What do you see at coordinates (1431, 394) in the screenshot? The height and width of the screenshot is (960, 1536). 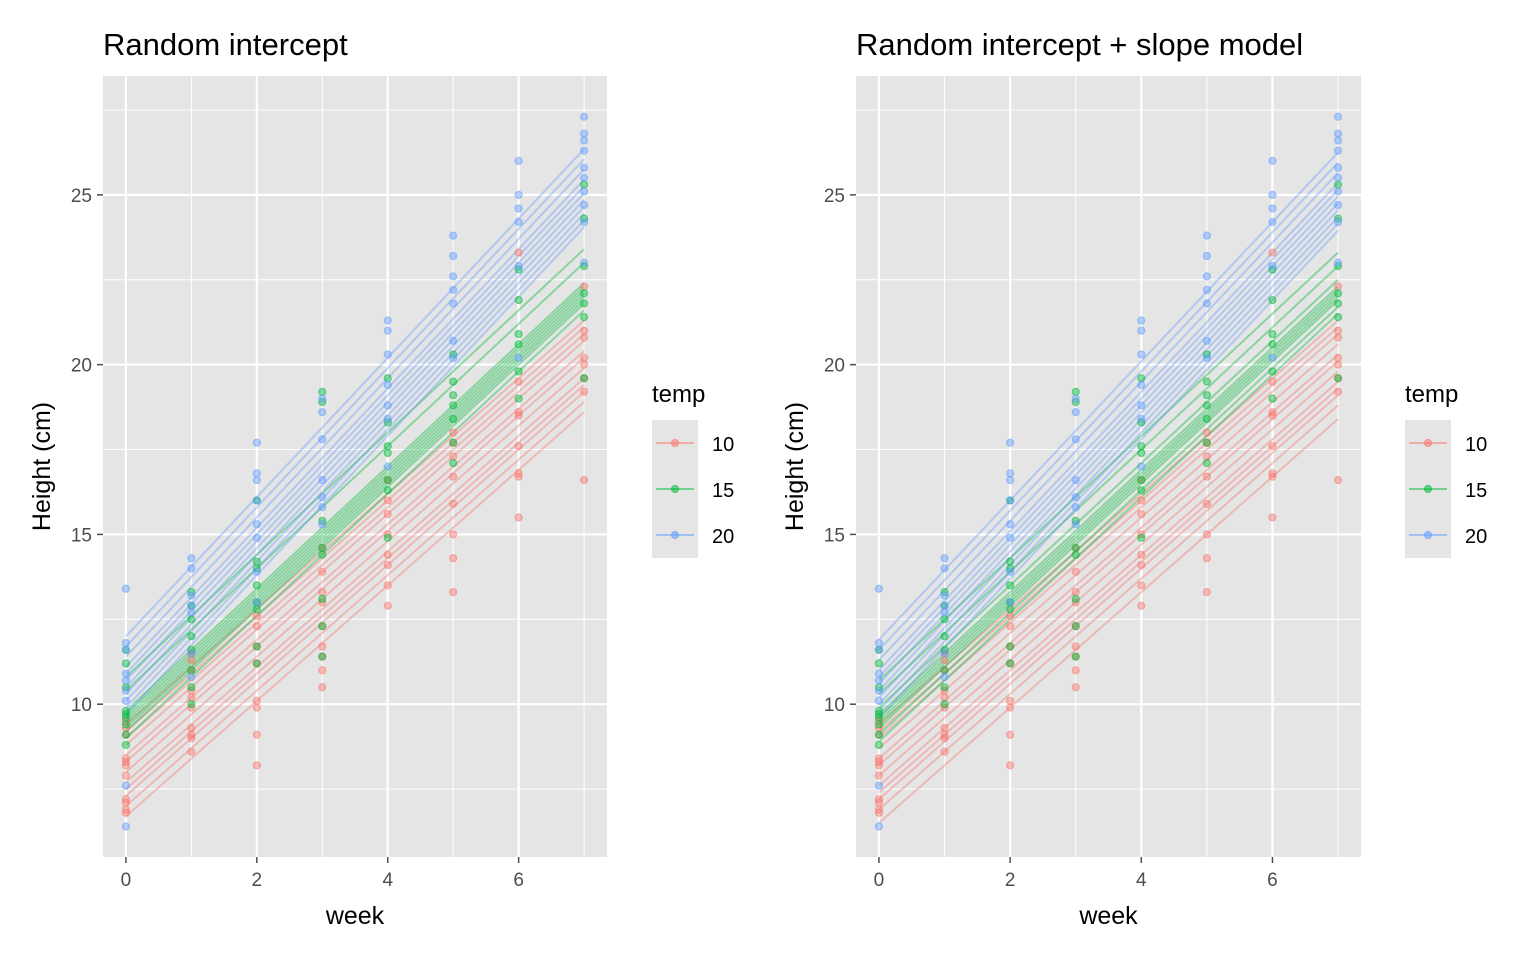 I see `legend-title: temp` at bounding box center [1431, 394].